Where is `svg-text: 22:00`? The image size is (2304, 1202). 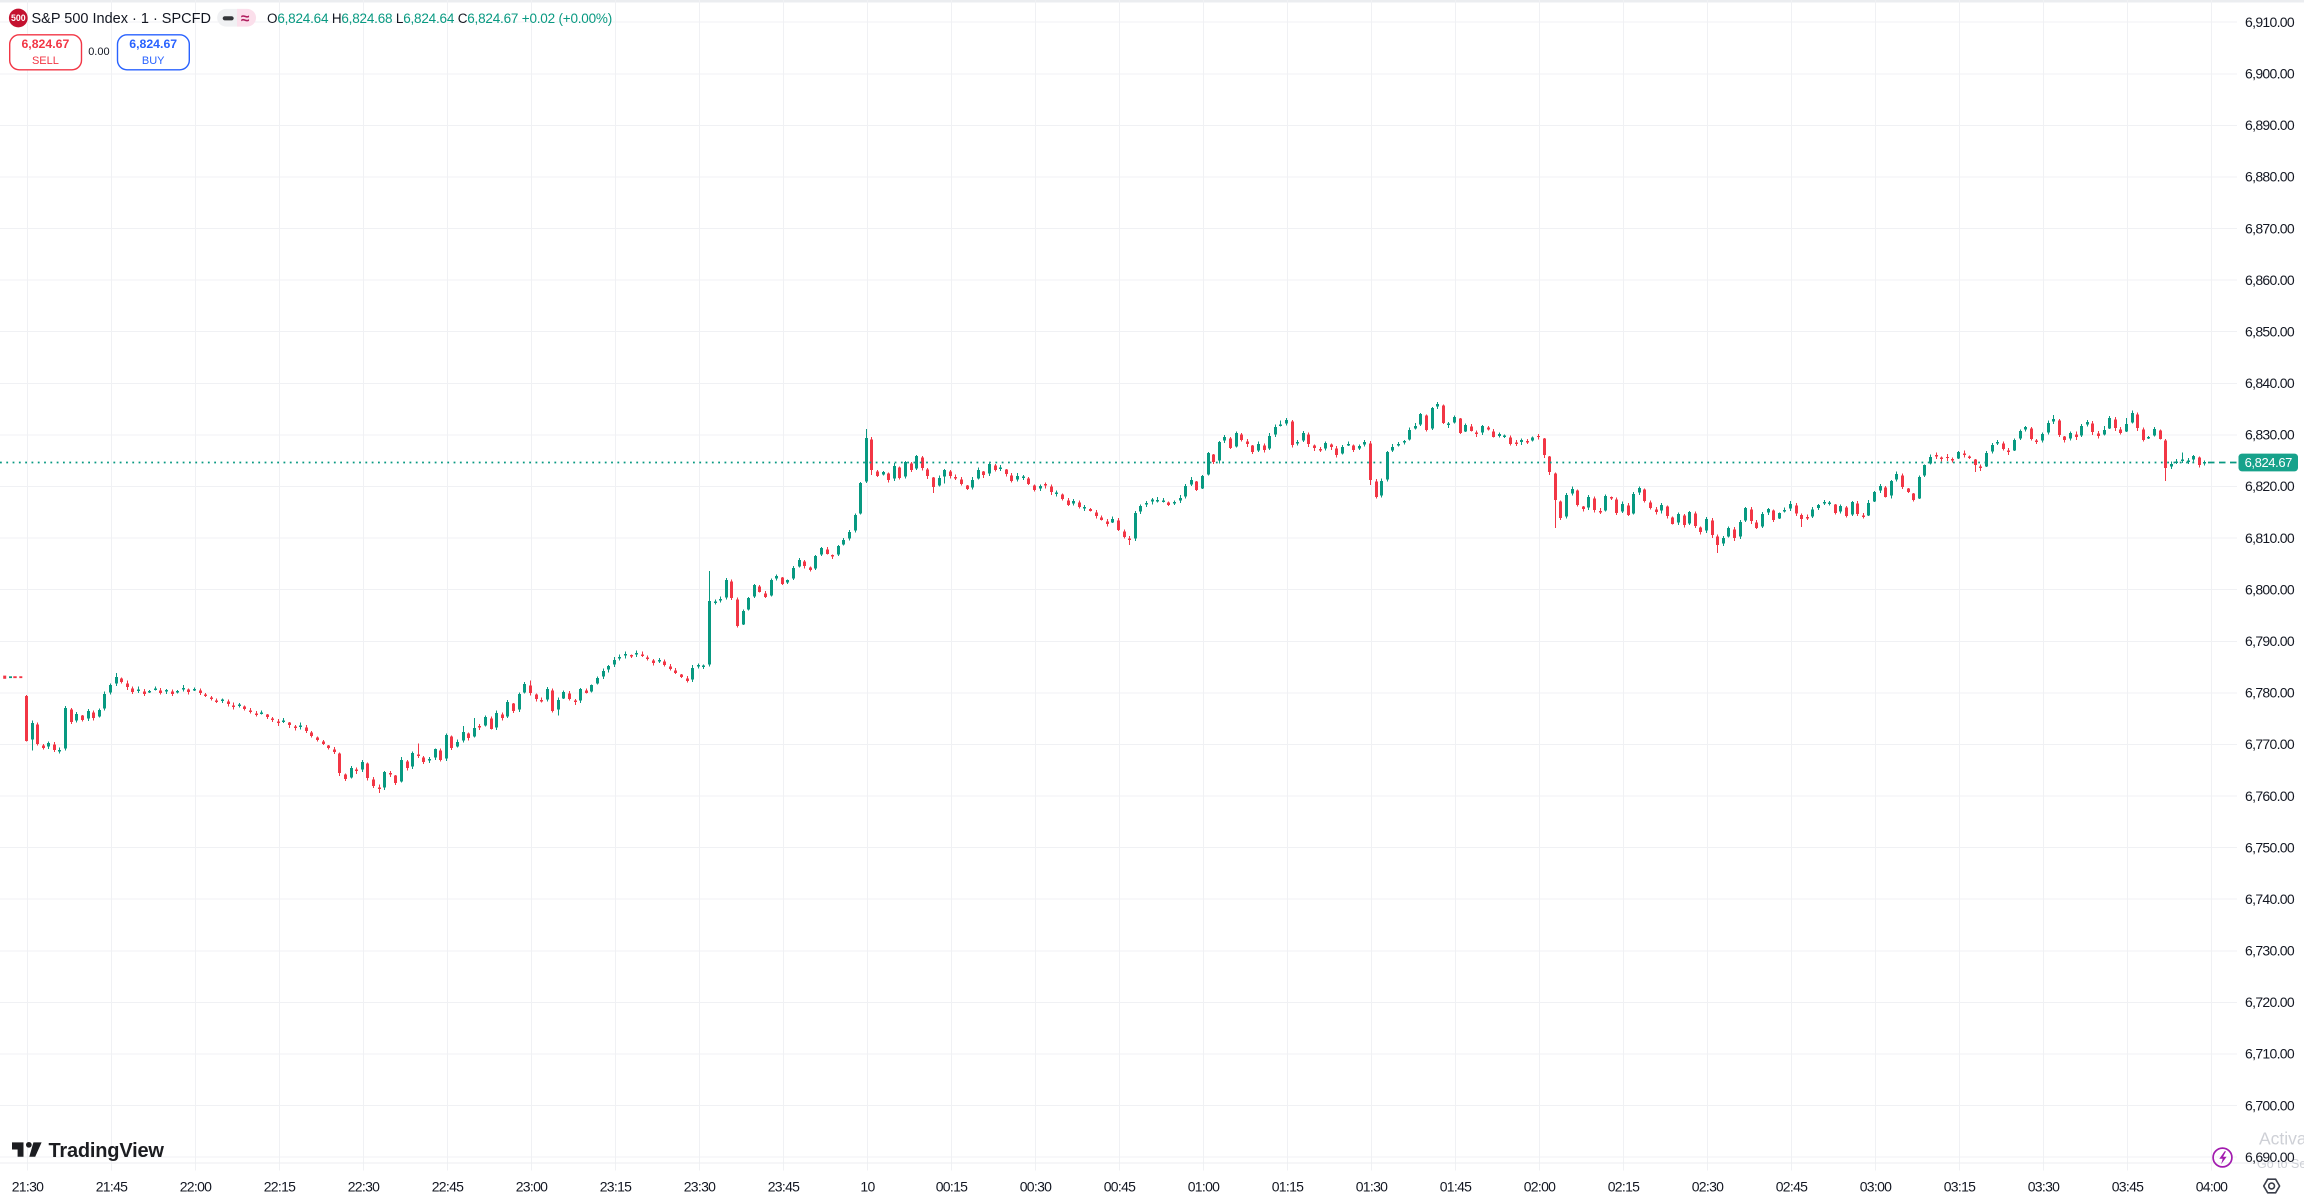 svg-text: 22:00 is located at coordinates (196, 1187).